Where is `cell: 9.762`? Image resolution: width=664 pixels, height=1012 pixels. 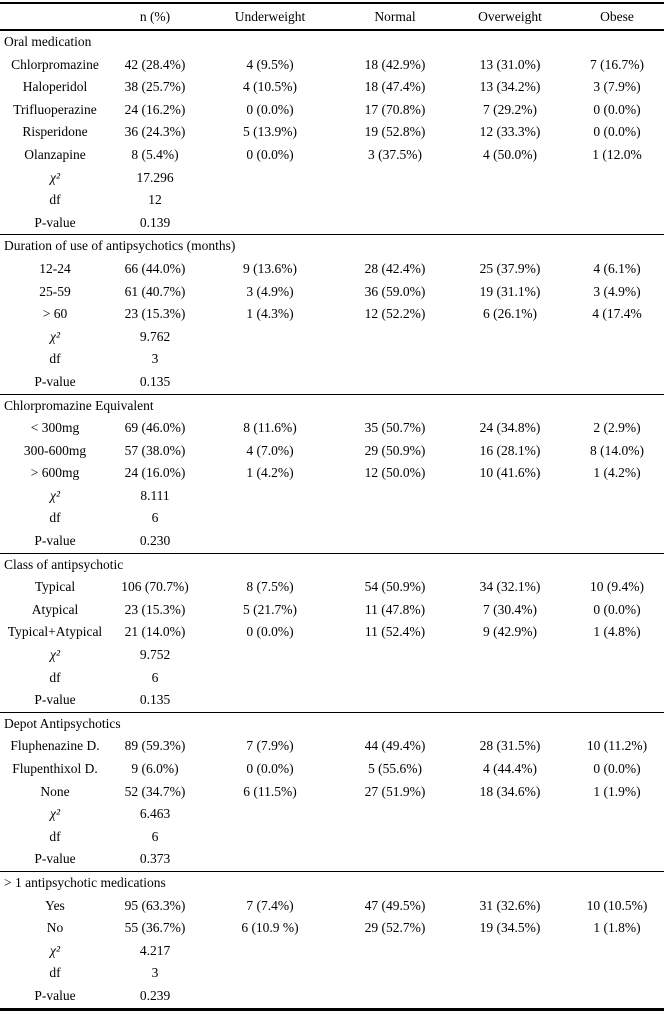 cell: 9.762 is located at coordinates (155, 336).